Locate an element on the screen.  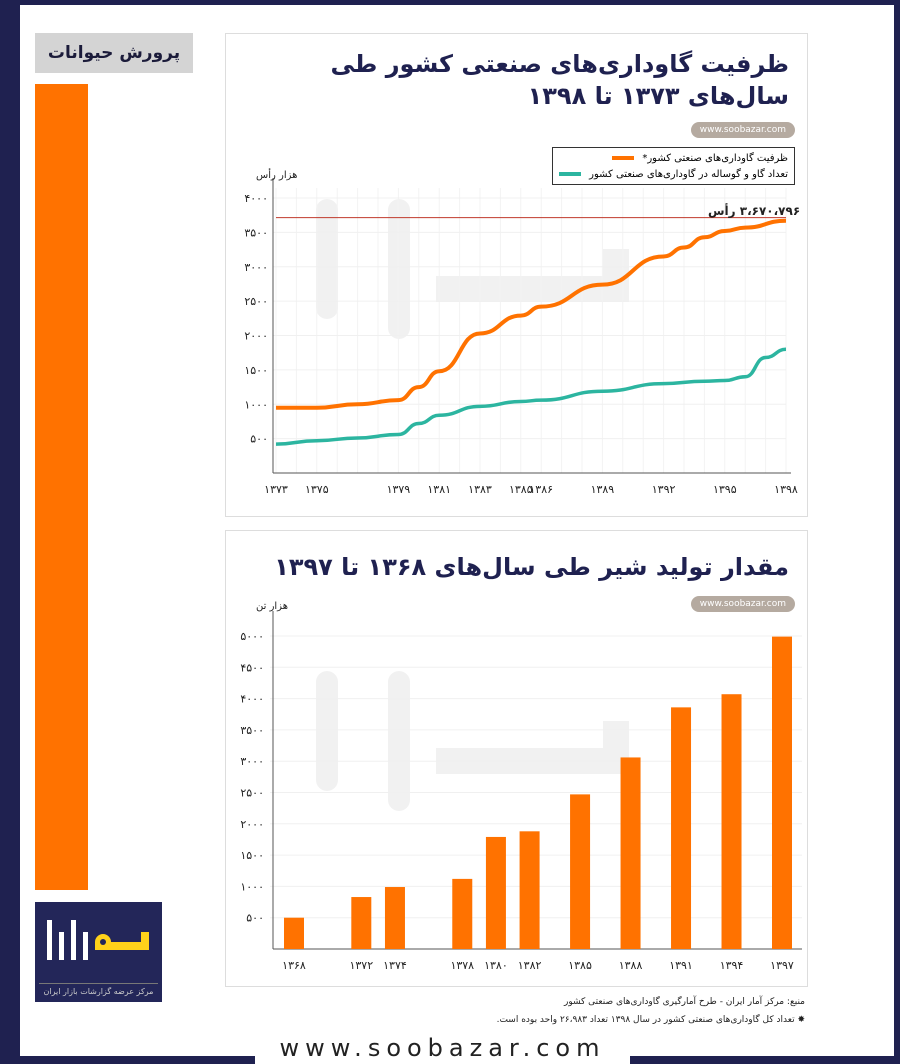
logo-mark-icon is located at coordinates (98, 940).